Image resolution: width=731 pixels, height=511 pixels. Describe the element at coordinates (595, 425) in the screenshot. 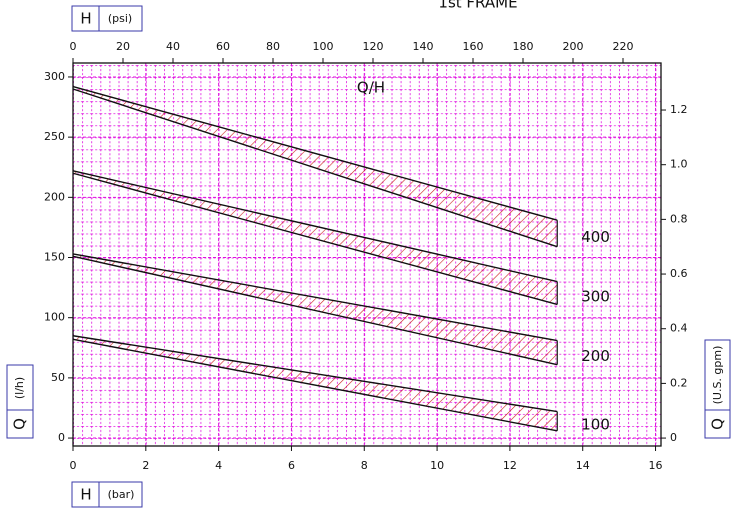

I see `series-label: 100` at that location.